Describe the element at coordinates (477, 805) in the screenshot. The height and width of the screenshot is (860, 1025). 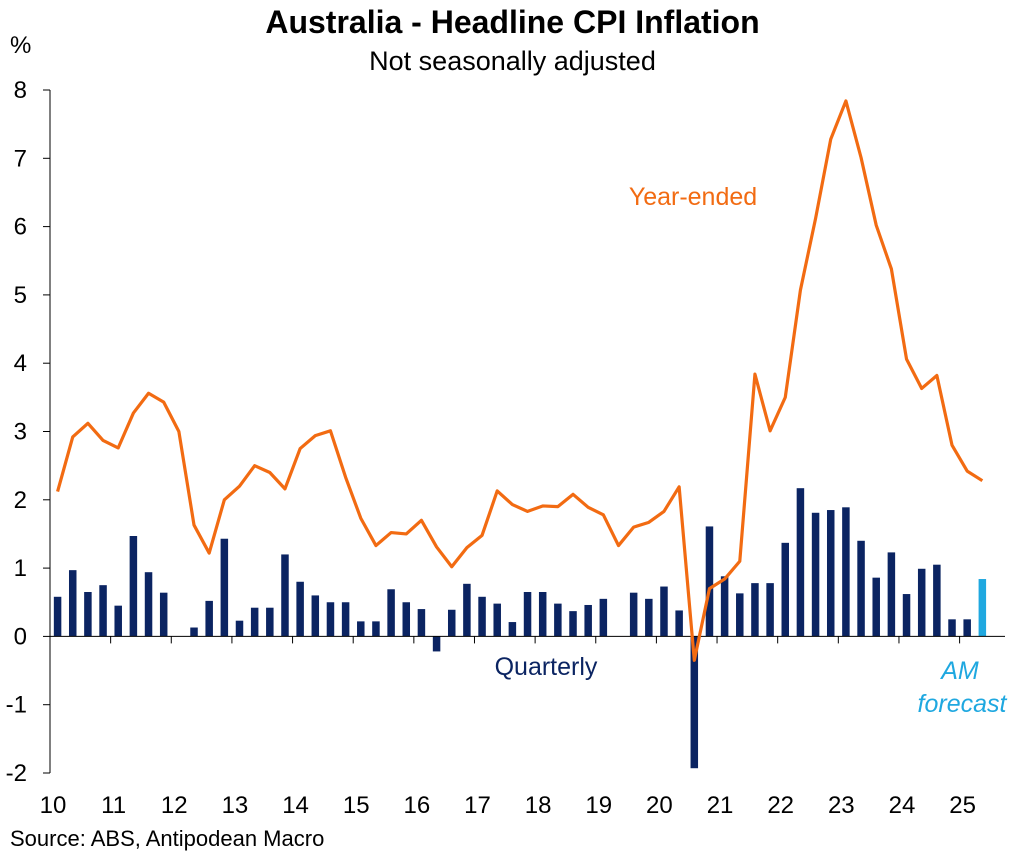
I see `x-tick-label: 17` at that location.